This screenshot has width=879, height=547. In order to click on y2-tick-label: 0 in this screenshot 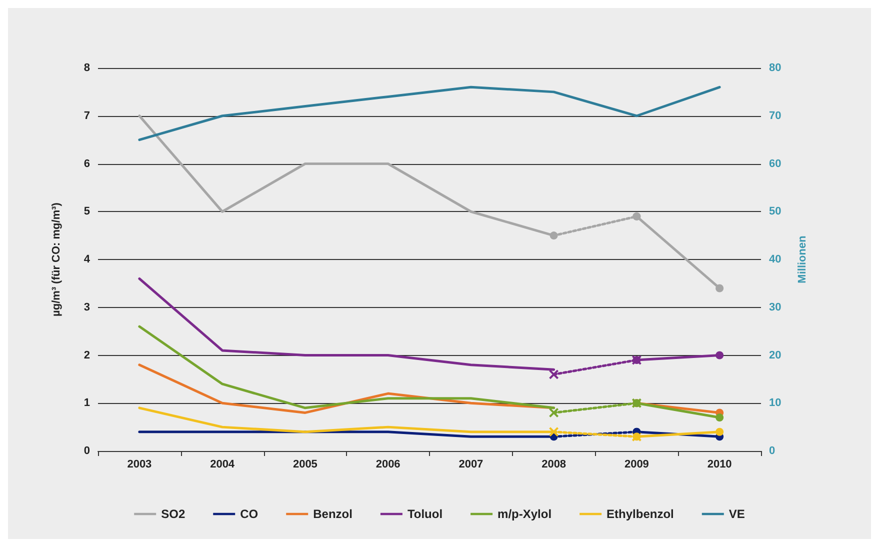, I will do `click(772, 451)`.